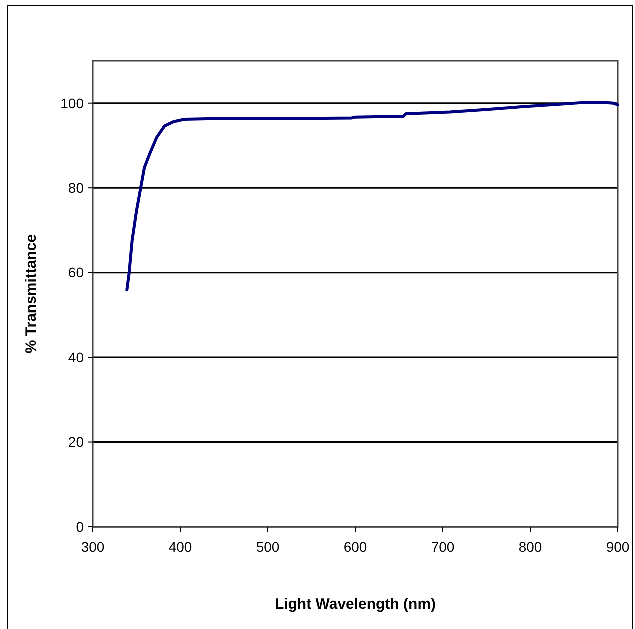 The height and width of the screenshot is (629, 635). What do you see at coordinates (93, 547) in the screenshot?
I see `x-tick-label: 300` at bounding box center [93, 547].